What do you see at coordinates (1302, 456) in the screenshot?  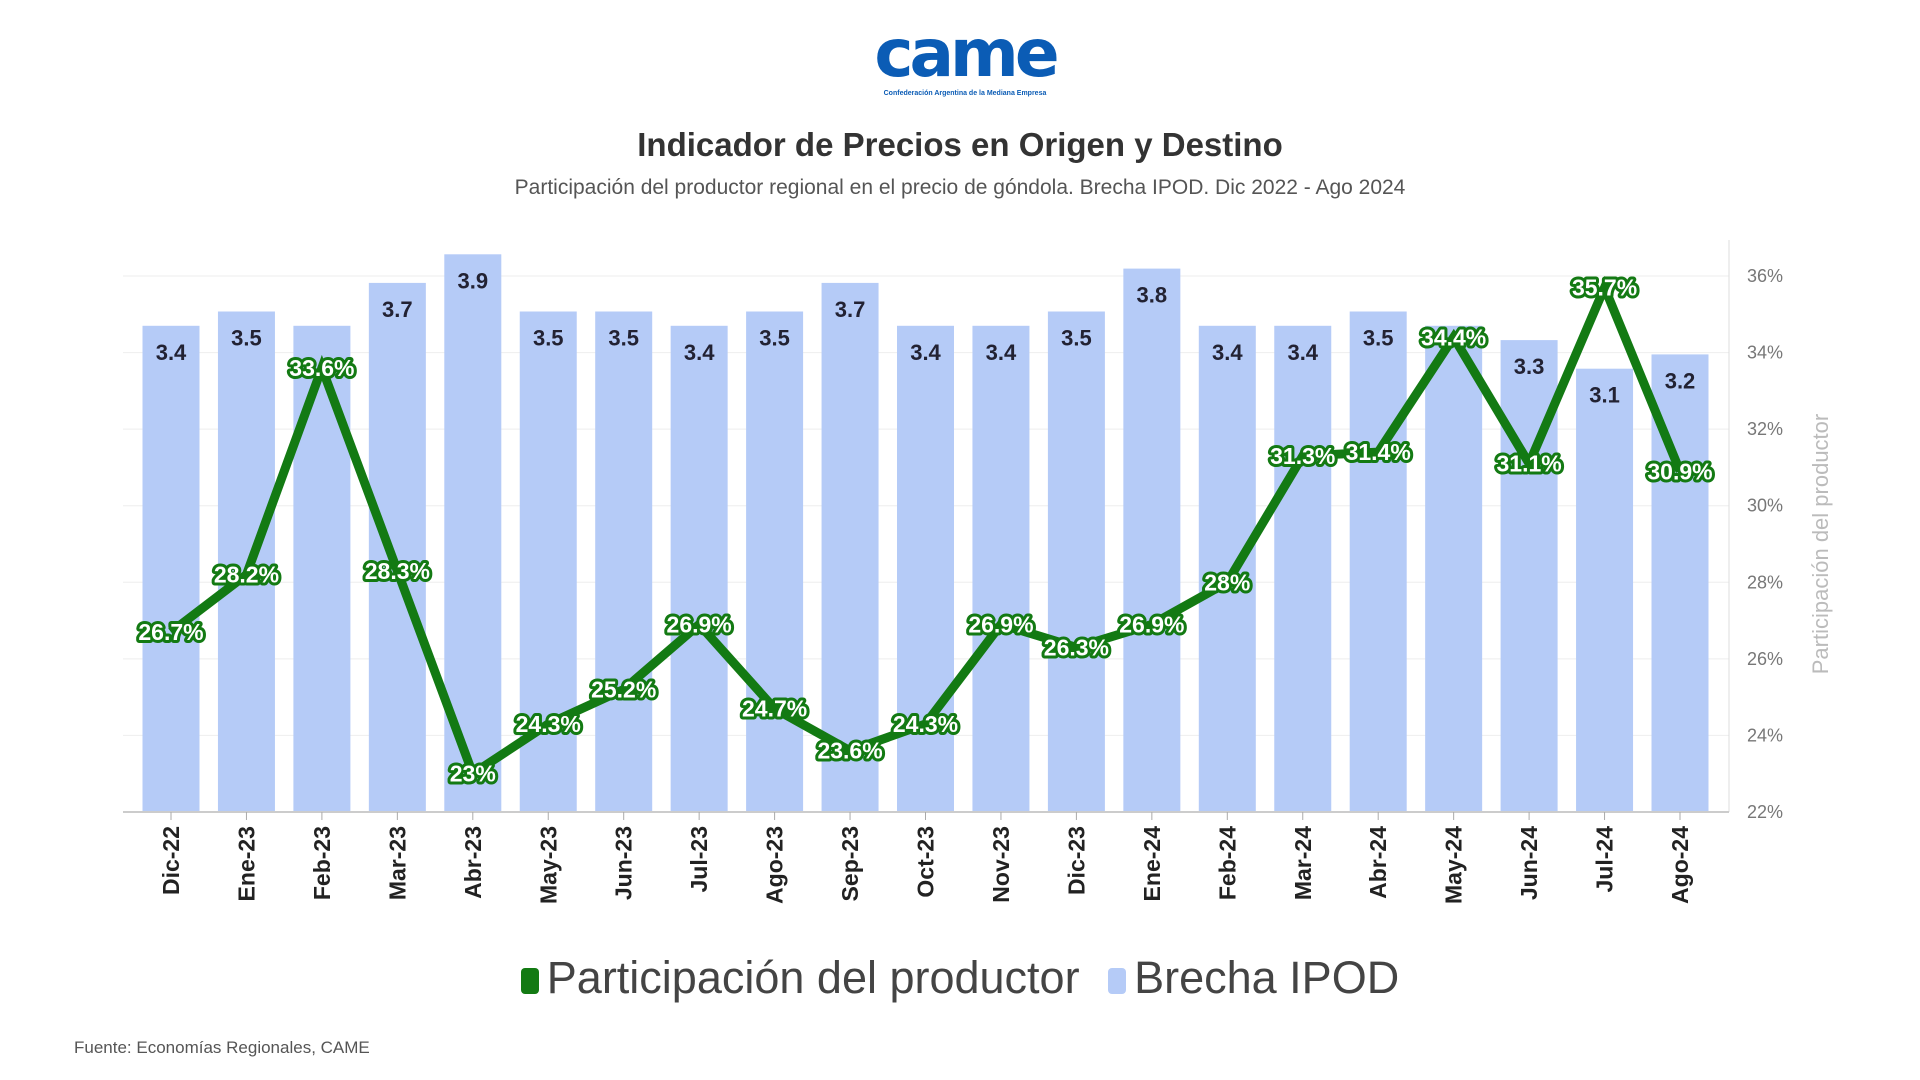 I see `line-point-label: 31.3%` at bounding box center [1302, 456].